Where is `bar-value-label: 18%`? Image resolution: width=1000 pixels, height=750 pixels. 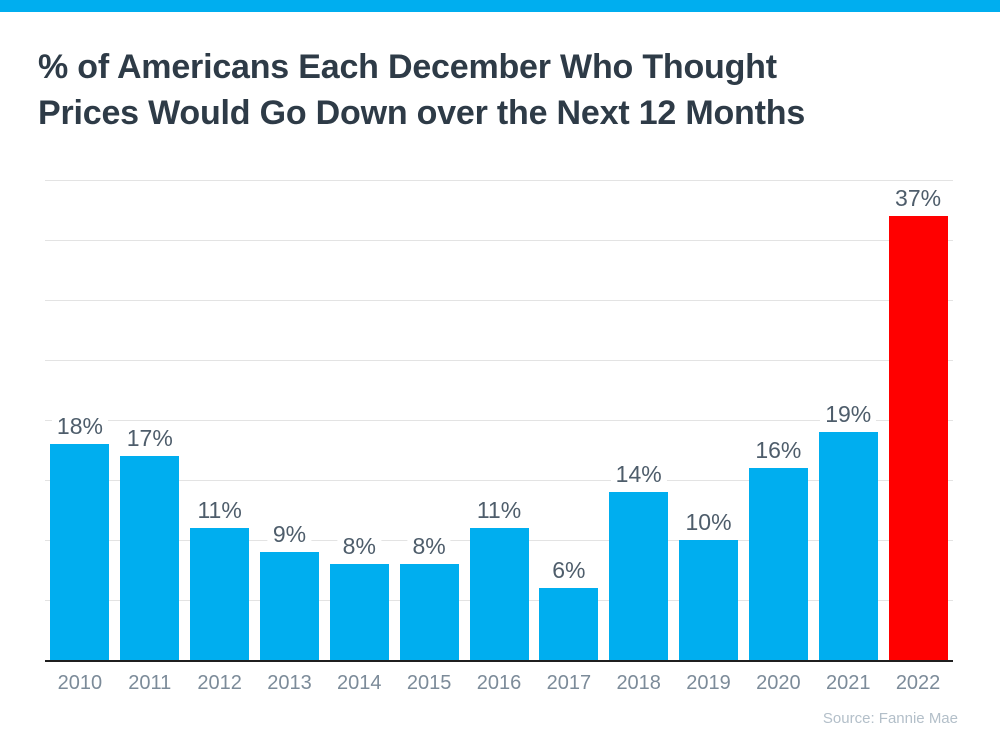
bar-value-label: 18% is located at coordinates (79, 426).